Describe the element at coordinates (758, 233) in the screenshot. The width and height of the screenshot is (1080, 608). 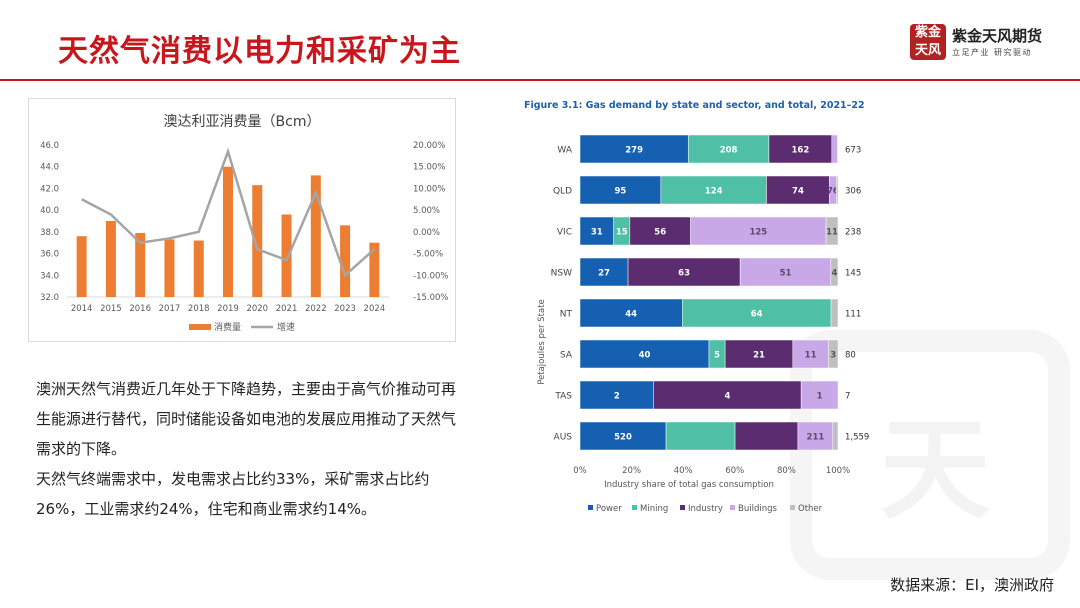
I see `chart2-segment-label: 125` at that location.